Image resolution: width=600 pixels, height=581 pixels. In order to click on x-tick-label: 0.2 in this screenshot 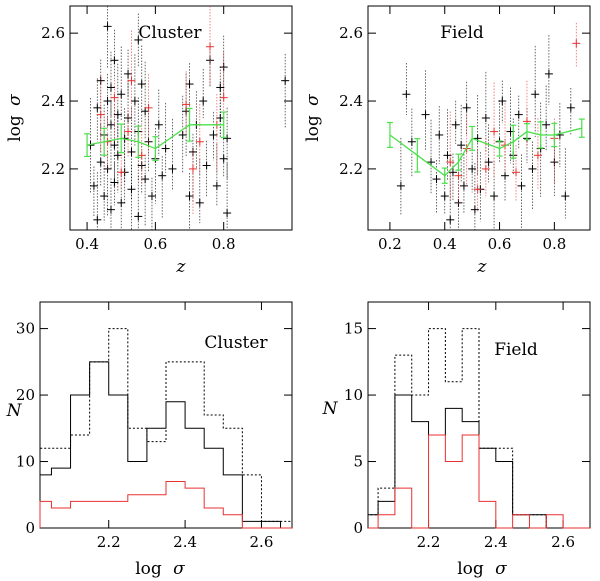, I will do `click(390, 244)`.